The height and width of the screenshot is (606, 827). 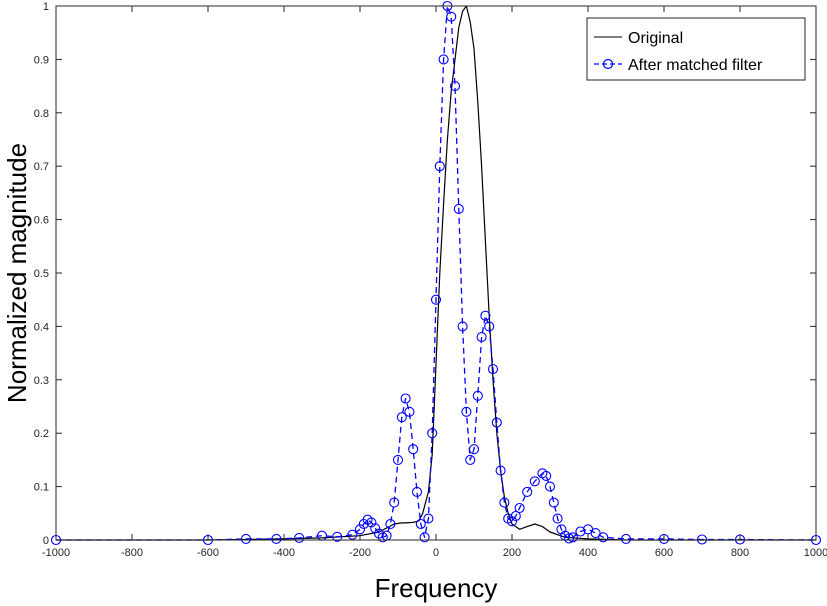 What do you see at coordinates (208, 553) in the screenshot?
I see `x-tick-label: -600` at bounding box center [208, 553].